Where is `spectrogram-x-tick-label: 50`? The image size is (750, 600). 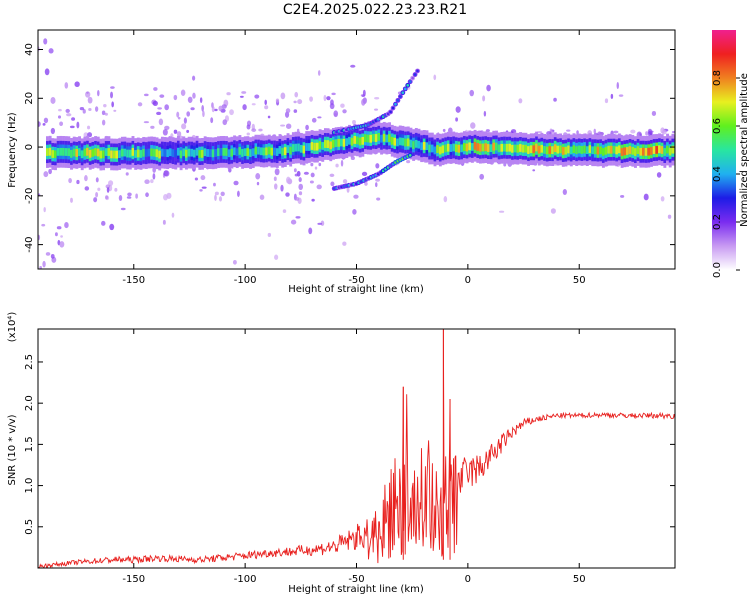
spectrogram-x-tick-label: 50 is located at coordinates (579, 280).